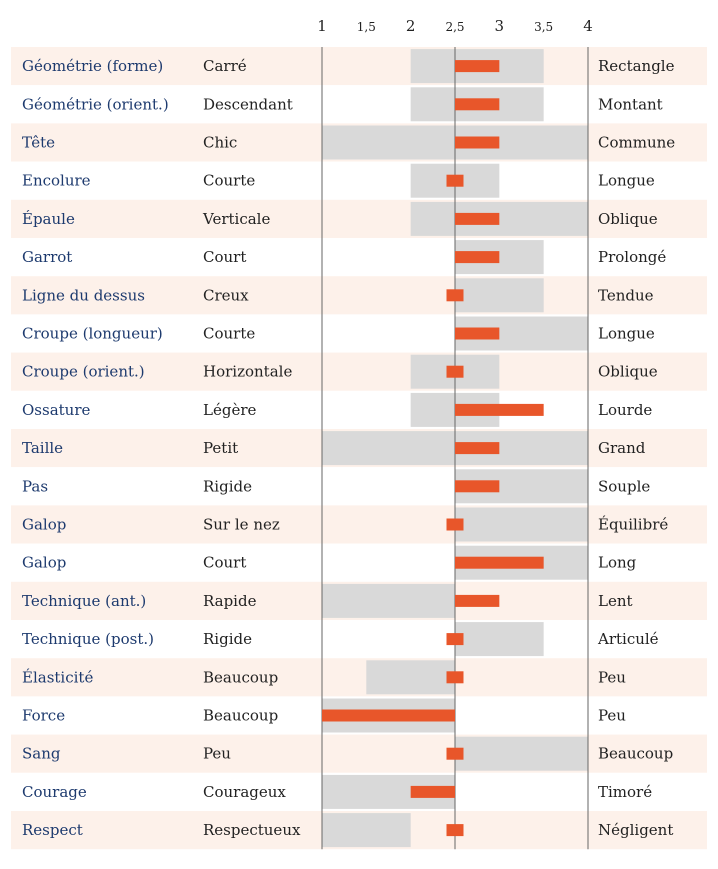  What do you see at coordinates (236, 219) in the screenshot?
I see `low-label: Verticale` at bounding box center [236, 219].